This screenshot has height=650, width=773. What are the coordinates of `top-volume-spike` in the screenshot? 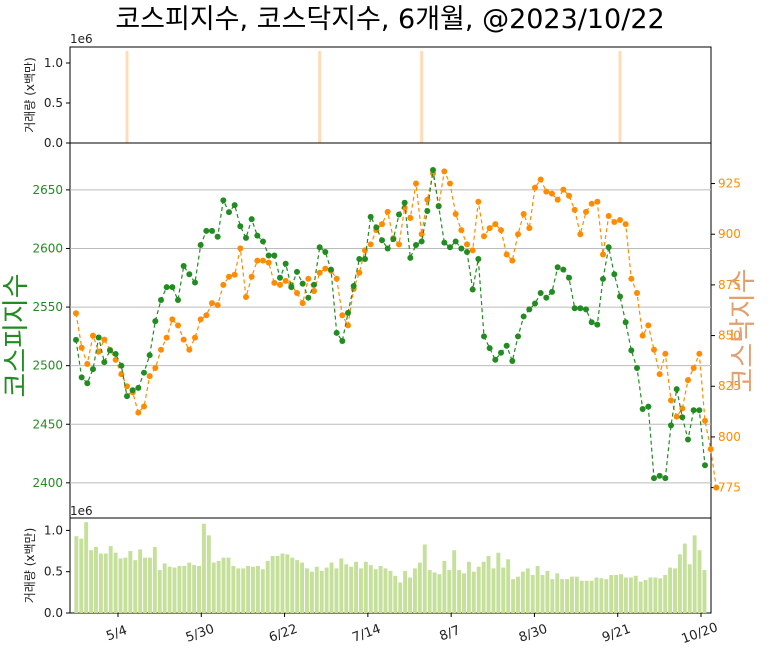 It's located at (127, 97).